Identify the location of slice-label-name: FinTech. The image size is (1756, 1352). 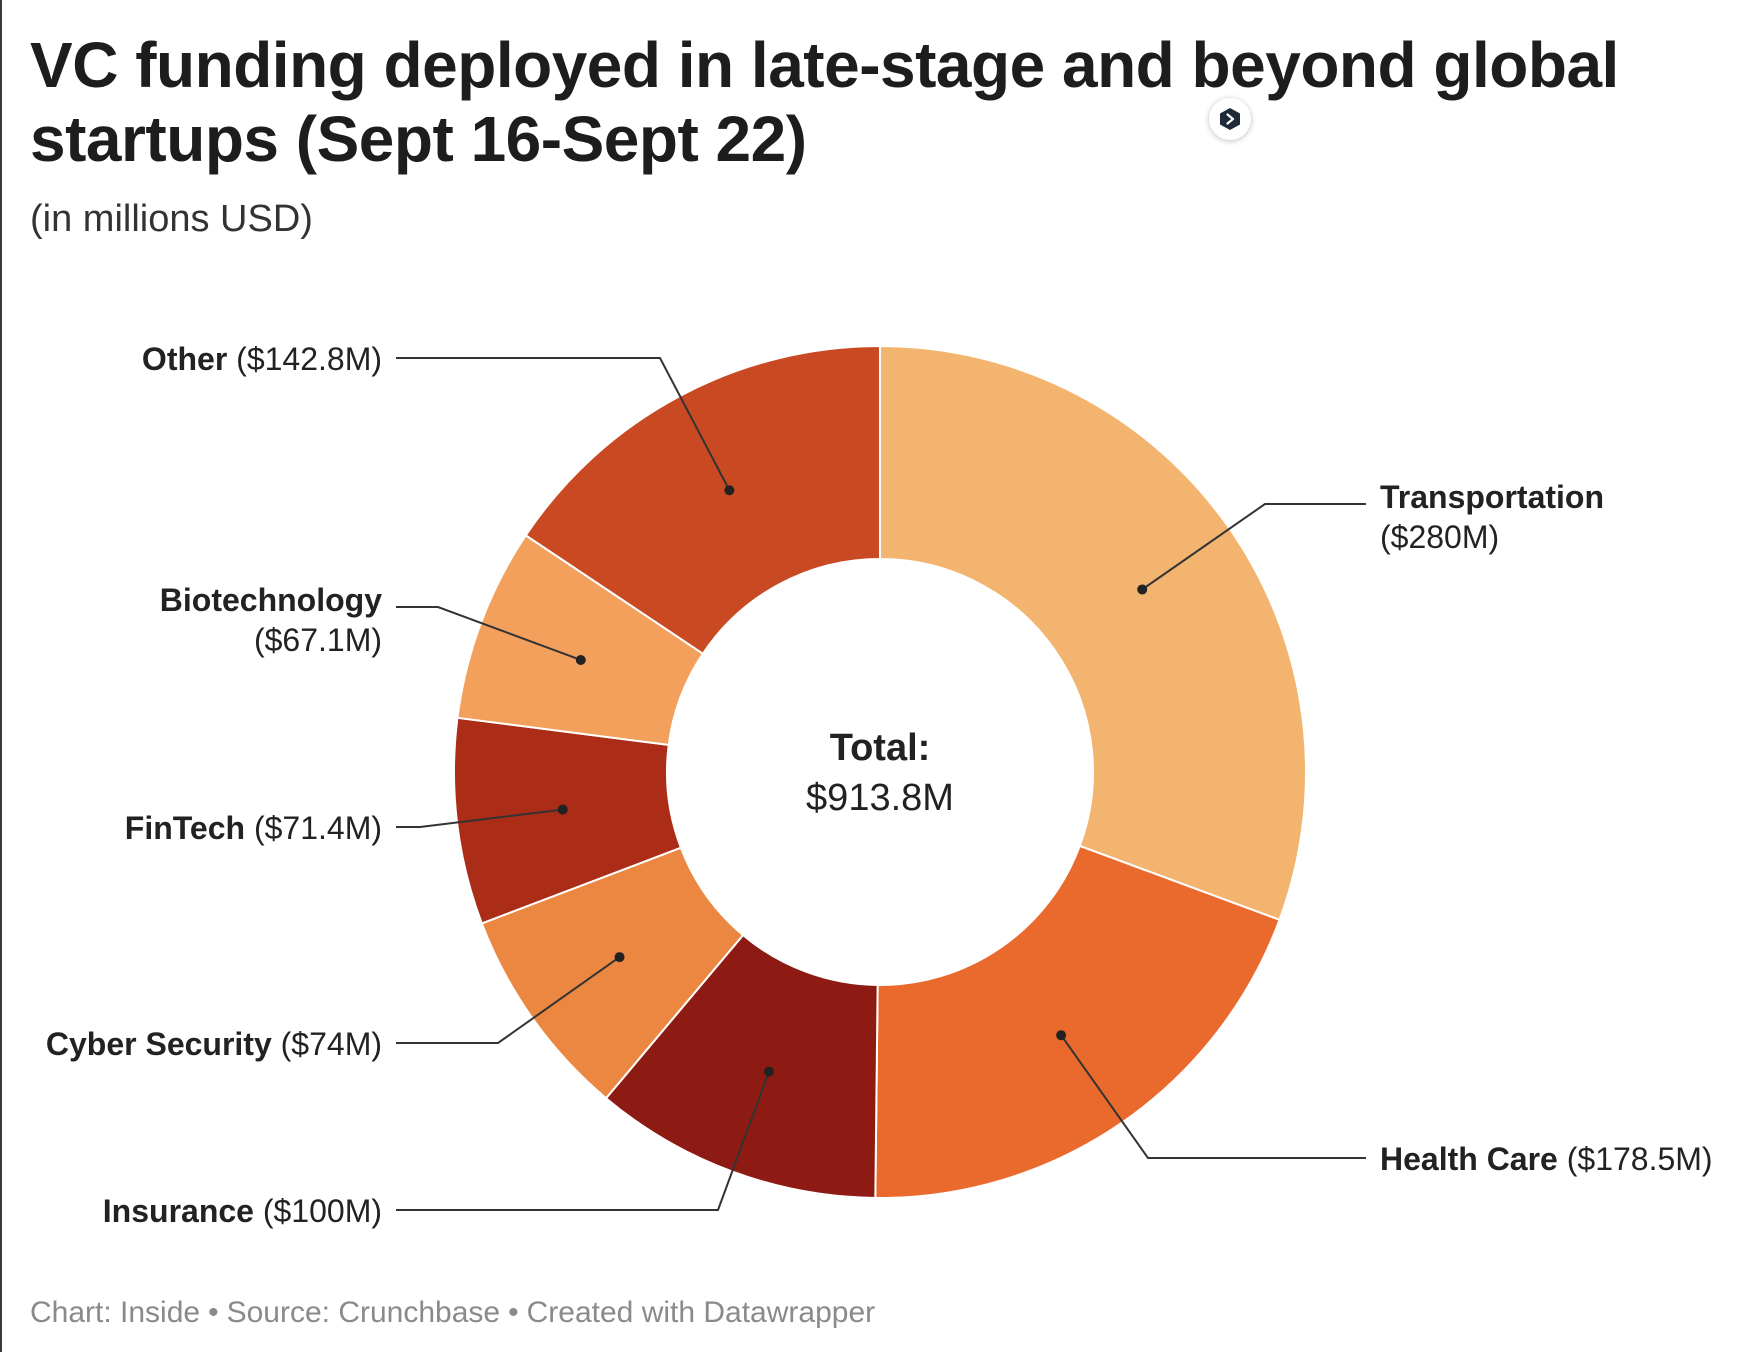
(185, 828).